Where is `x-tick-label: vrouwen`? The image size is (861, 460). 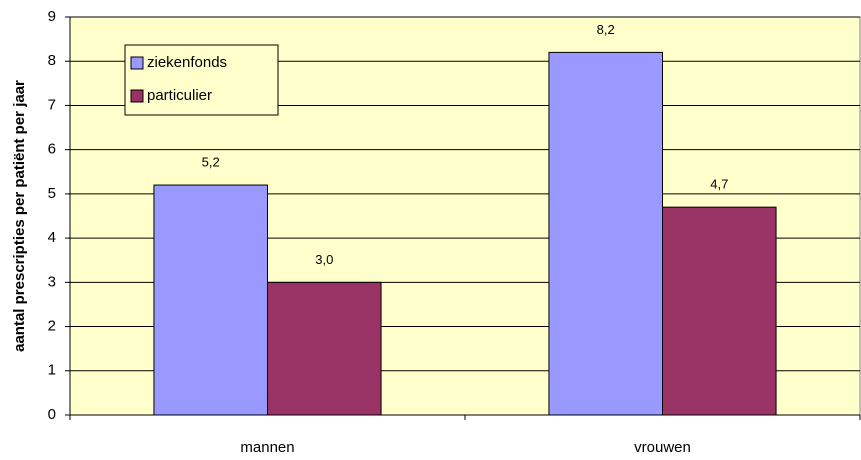 x-tick-label: vrouwen is located at coordinates (662, 447).